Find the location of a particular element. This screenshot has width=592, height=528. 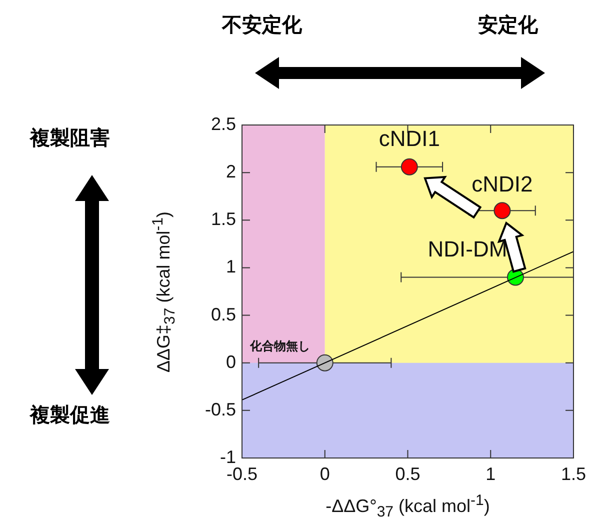

x-tick-label: 0.5 is located at coordinates (407, 474).